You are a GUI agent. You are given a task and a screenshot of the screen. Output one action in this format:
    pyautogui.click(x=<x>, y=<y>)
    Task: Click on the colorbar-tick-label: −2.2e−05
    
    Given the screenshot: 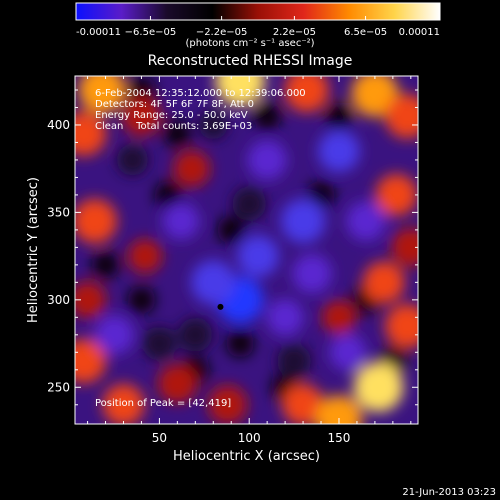 What is the action you would take?
    pyautogui.click(x=222, y=32)
    